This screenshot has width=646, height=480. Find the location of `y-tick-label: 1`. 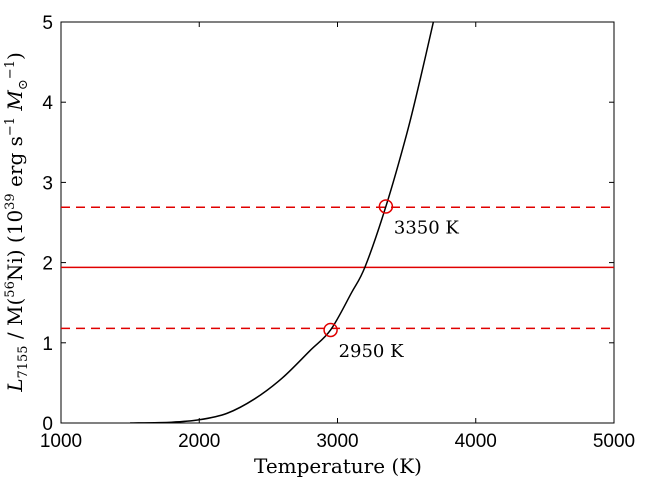

y-tick-label: 1 is located at coordinates (47, 344).